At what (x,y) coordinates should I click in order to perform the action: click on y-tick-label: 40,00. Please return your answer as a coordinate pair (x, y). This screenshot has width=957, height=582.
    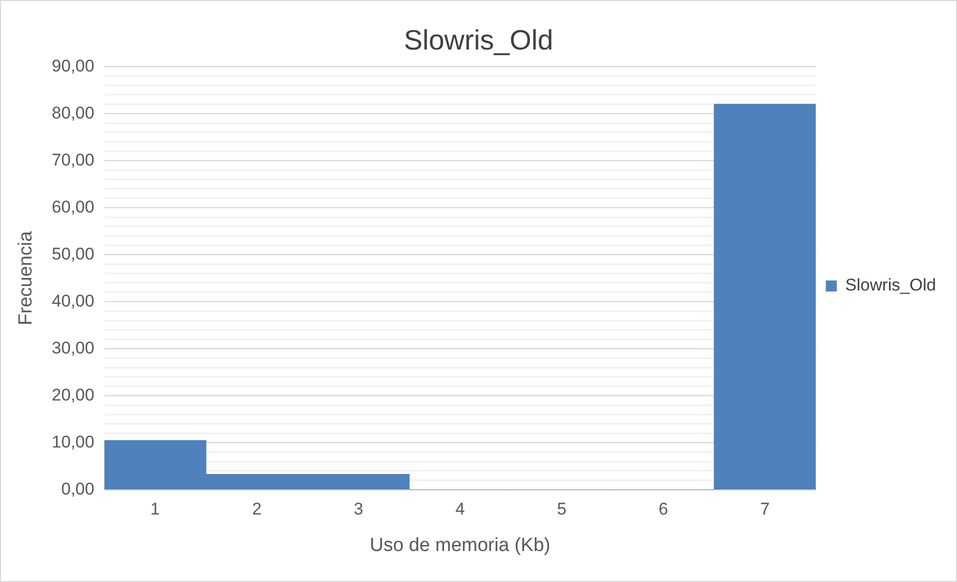
    Looking at the image, I should click on (73, 300).